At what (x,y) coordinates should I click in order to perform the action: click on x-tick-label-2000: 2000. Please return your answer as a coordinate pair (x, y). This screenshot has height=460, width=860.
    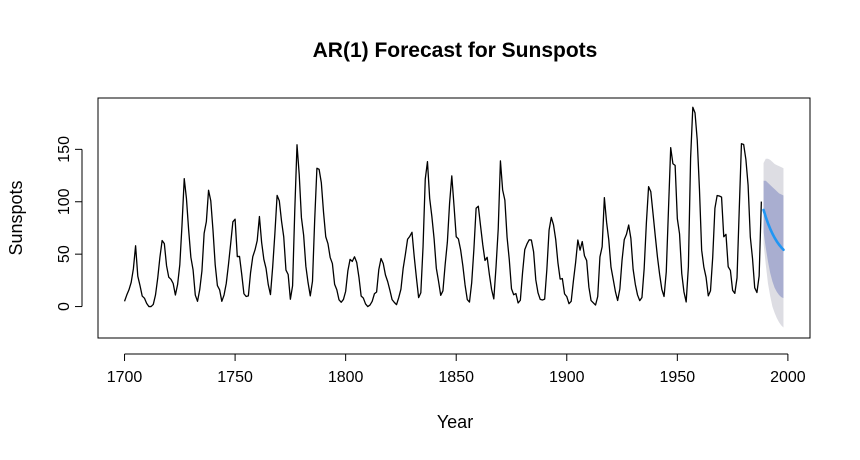
    Looking at the image, I should click on (788, 377).